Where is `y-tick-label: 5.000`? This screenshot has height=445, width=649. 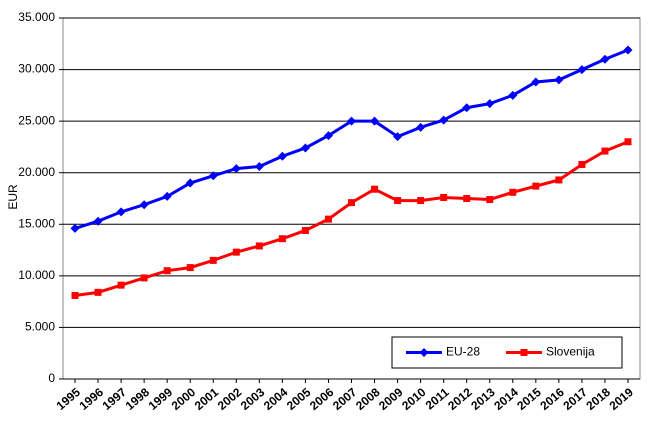
y-tick-label: 5.000 is located at coordinates (40, 327).